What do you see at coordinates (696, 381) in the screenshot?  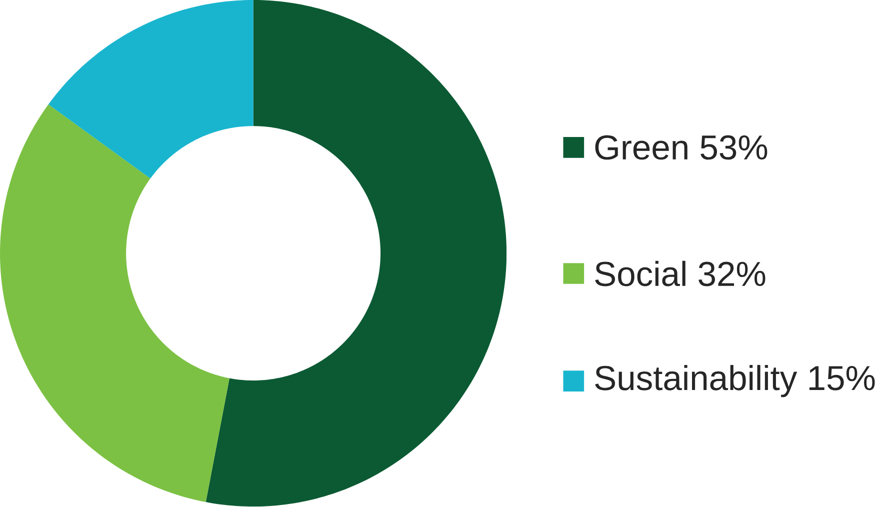 I see `legend-label: Sustainability` at bounding box center [696, 381].